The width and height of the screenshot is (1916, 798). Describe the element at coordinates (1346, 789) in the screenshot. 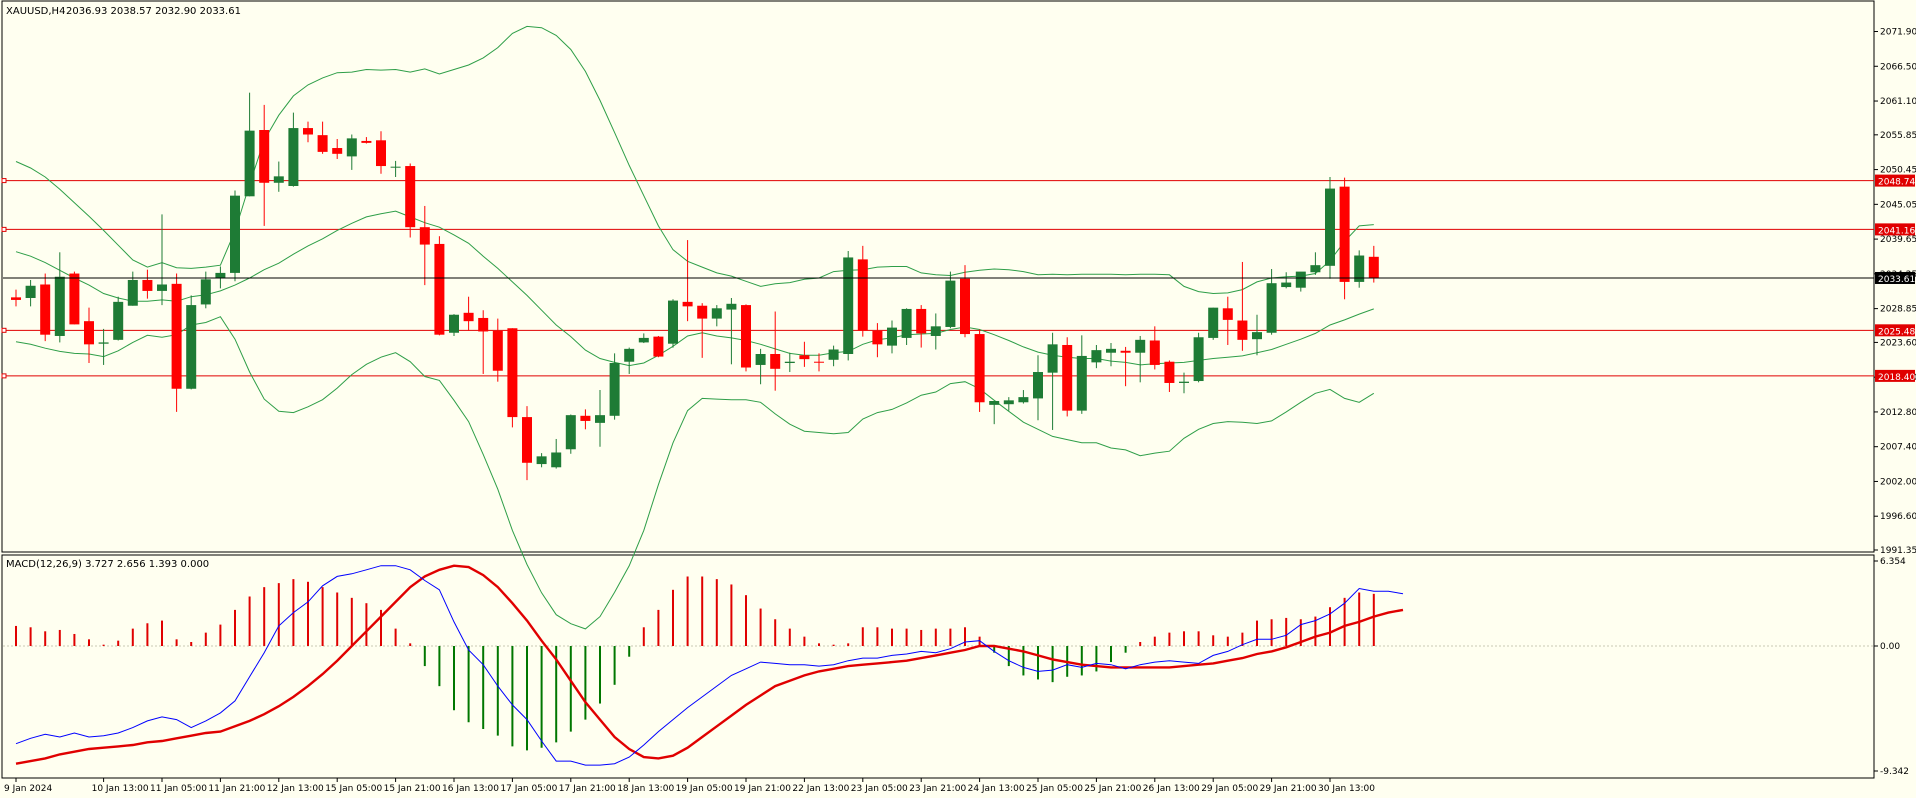

I see `time-tick-label: 30 Jan 13:00` at that location.